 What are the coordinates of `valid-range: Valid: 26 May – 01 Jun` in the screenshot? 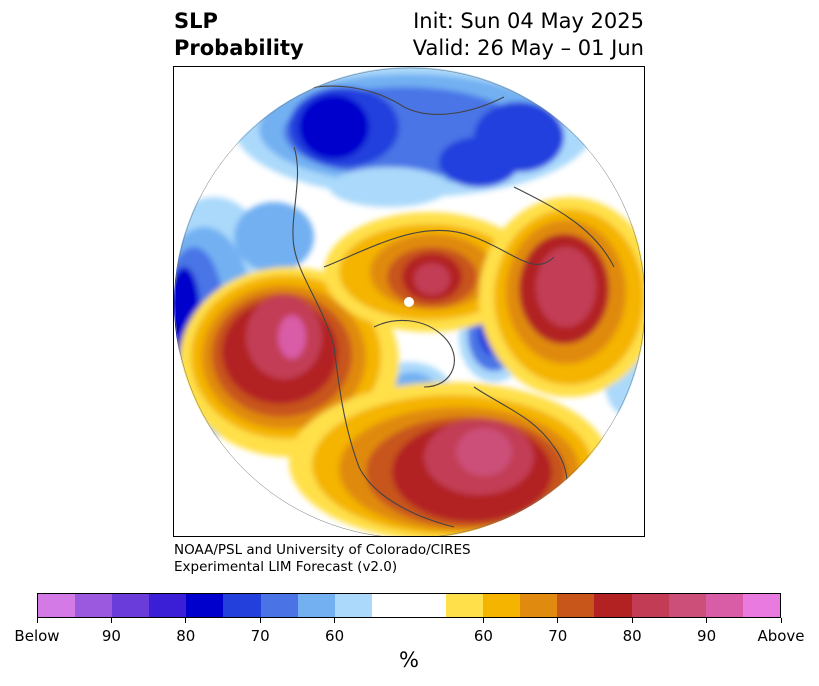 It's located at (528, 48).